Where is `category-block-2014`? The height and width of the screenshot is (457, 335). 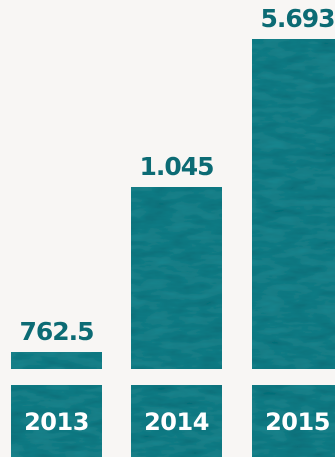 category-block-2014 is located at coordinates (176, 421).